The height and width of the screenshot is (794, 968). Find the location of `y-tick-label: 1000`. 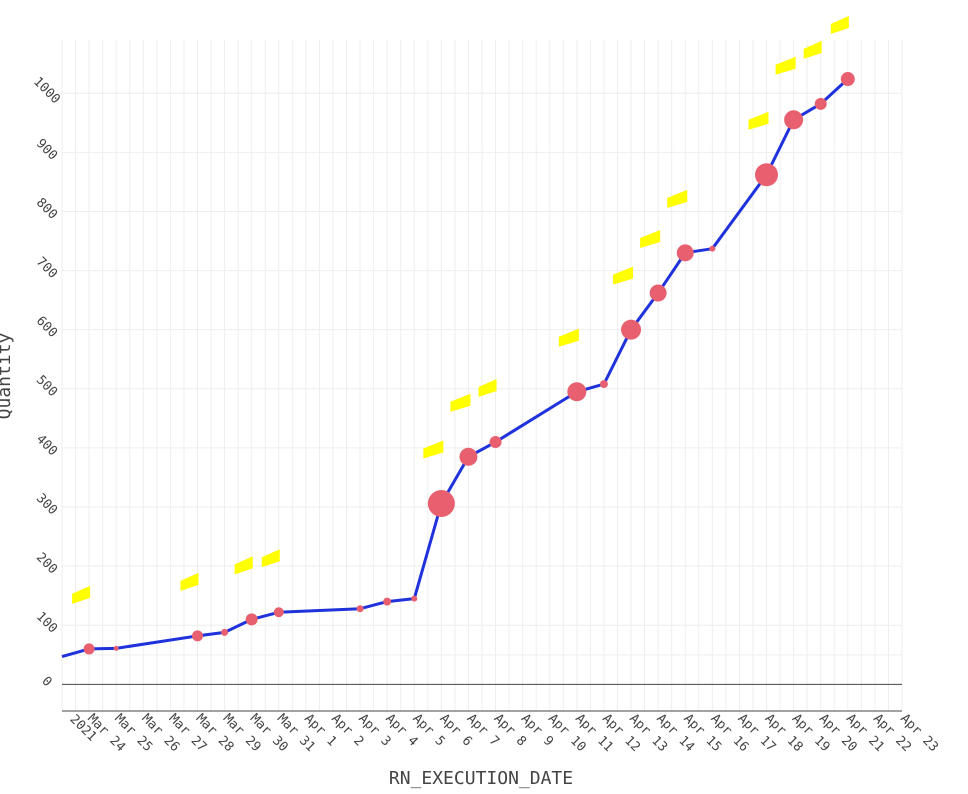

y-tick-label: 1000 is located at coordinates (46, 90).